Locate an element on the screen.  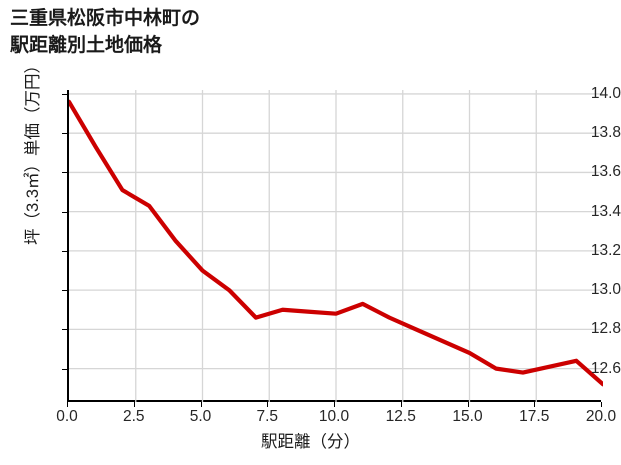
y-tick-label: 13.6 is located at coordinates (605, 172).